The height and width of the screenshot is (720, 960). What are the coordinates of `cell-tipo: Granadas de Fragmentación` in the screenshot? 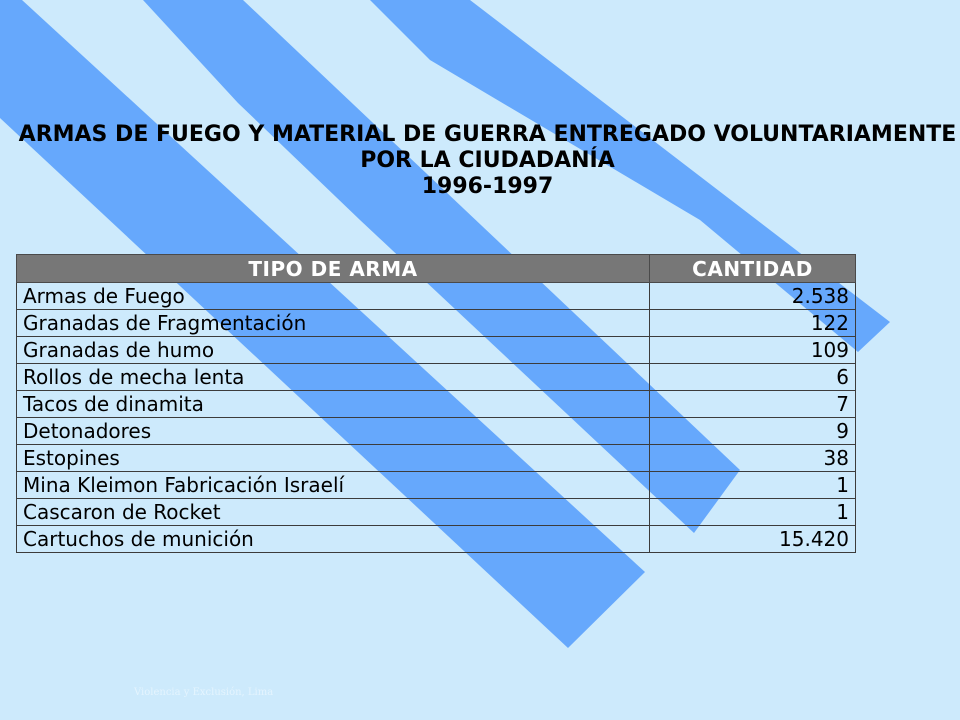 It's located at (333, 323).